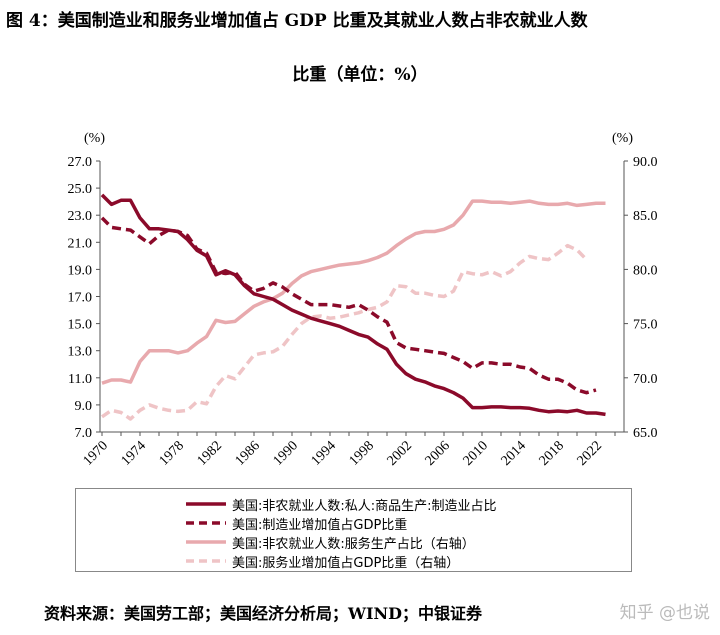 The height and width of the screenshot is (635, 720). What do you see at coordinates (248, 453) in the screenshot?
I see `x-tick-label: 1986` at bounding box center [248, 453].